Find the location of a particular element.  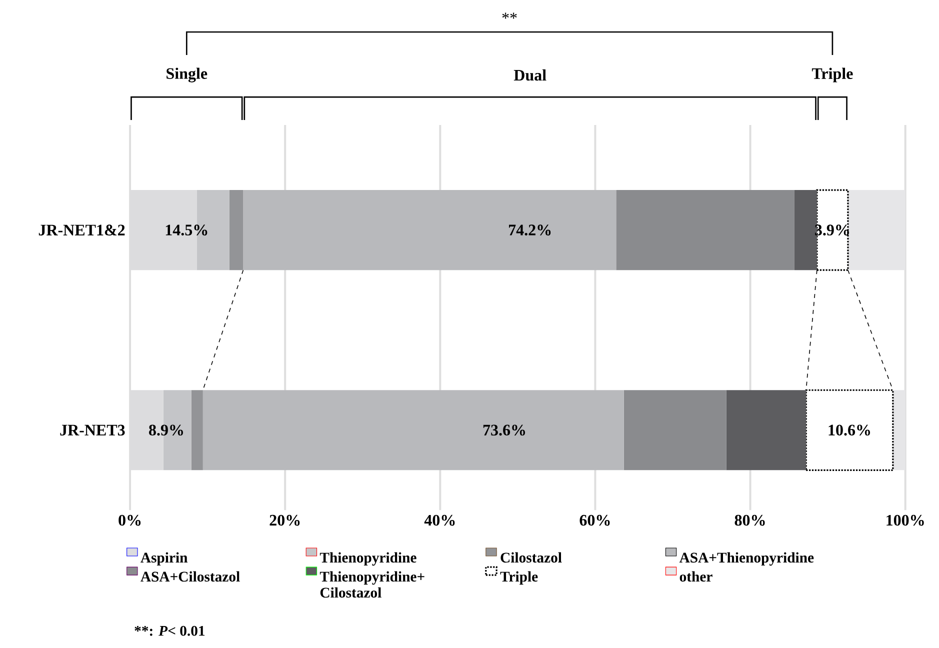

legend-label: other is located at coordinates (696, 576).